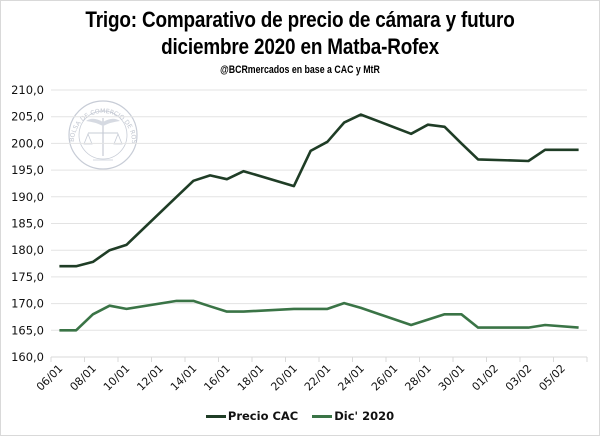  Describe the element at coordinates (251, 378) in the screenshot. I see `x-tick-label: 18/01` at that location.